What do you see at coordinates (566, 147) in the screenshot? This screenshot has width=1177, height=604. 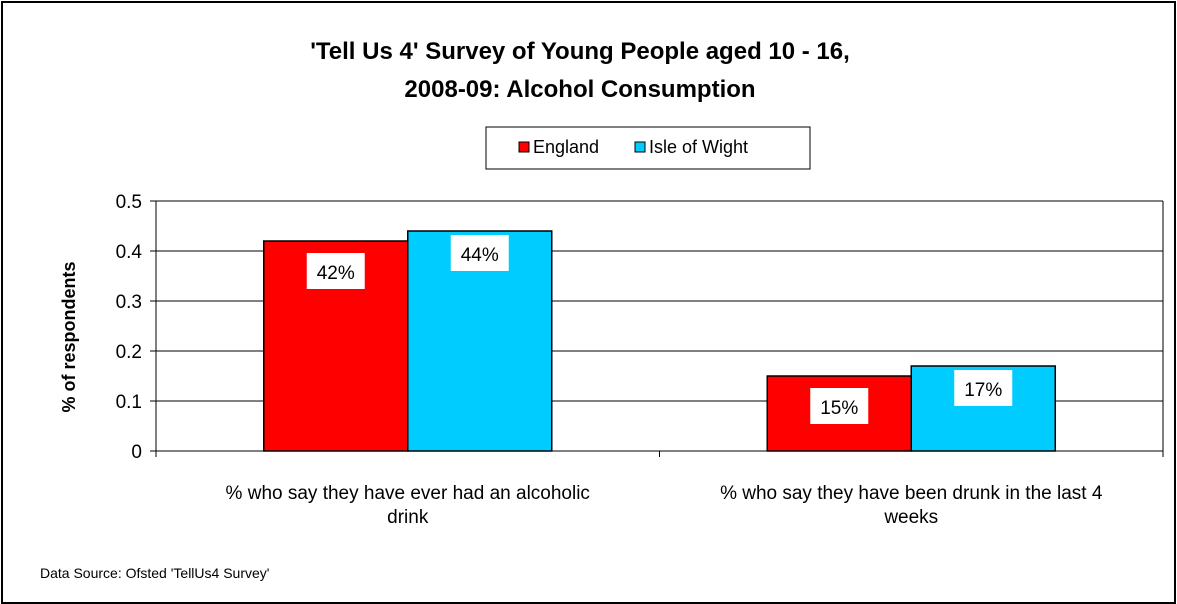 I see `legend-label-england: England` at bounding box center [566, 147].